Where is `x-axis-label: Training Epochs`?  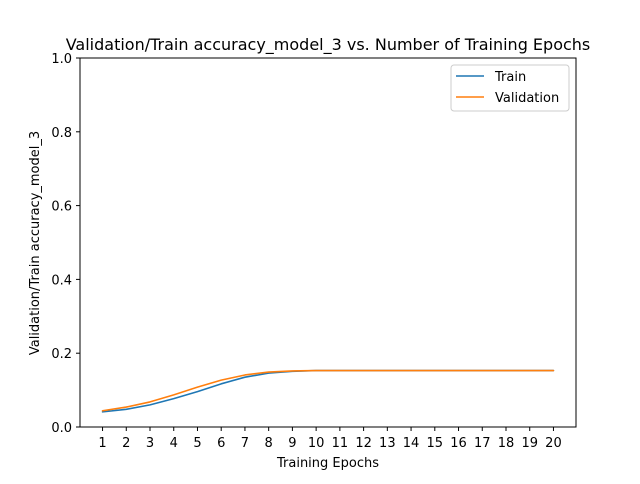
x-axis-label: Training Epochs is located at coordinates (327, 463).